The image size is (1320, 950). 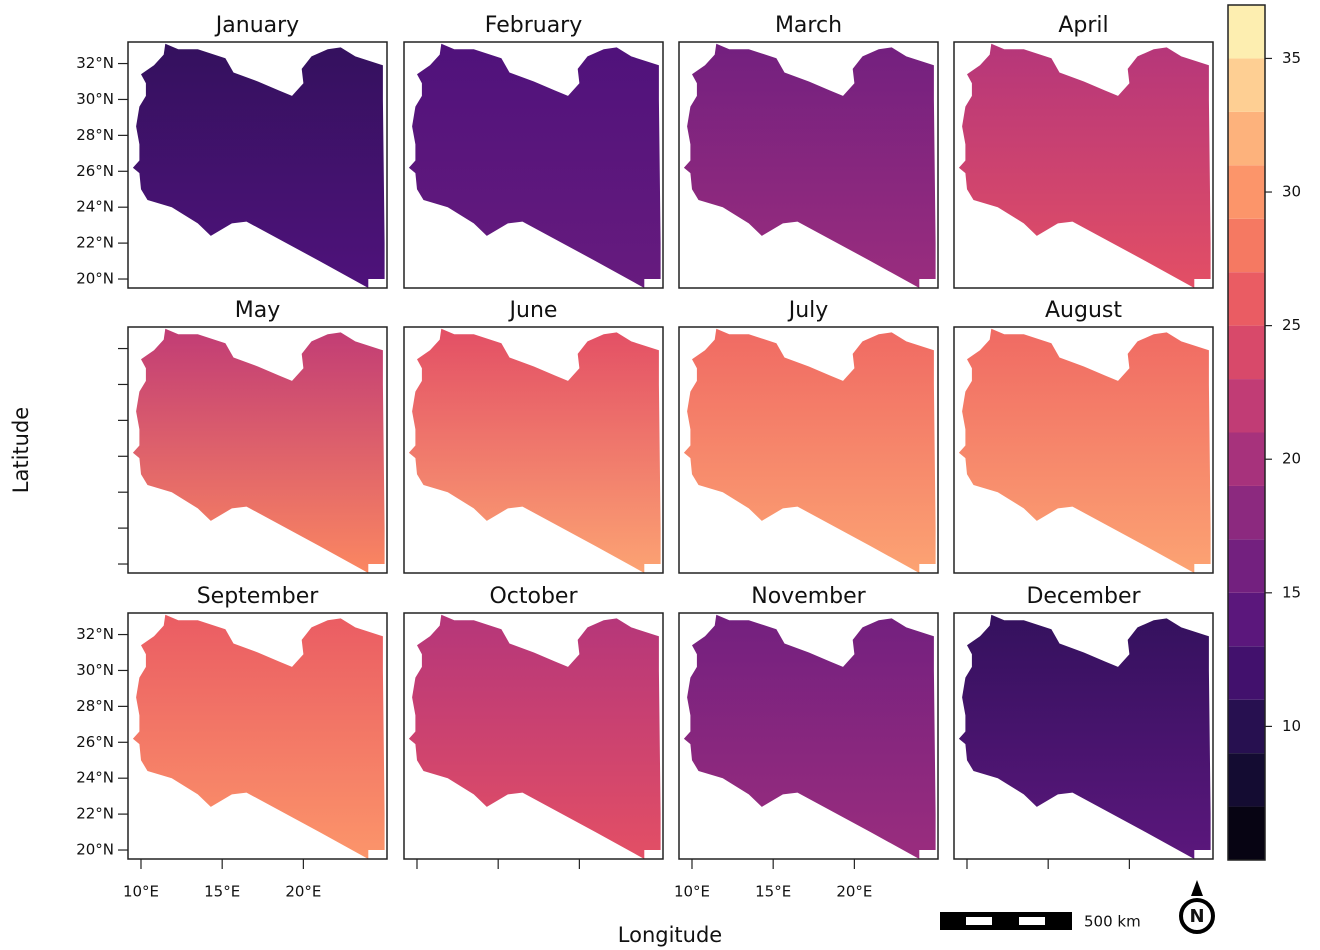 I want to click on y-axis-title: Latitude, so click(x=21, y=450).